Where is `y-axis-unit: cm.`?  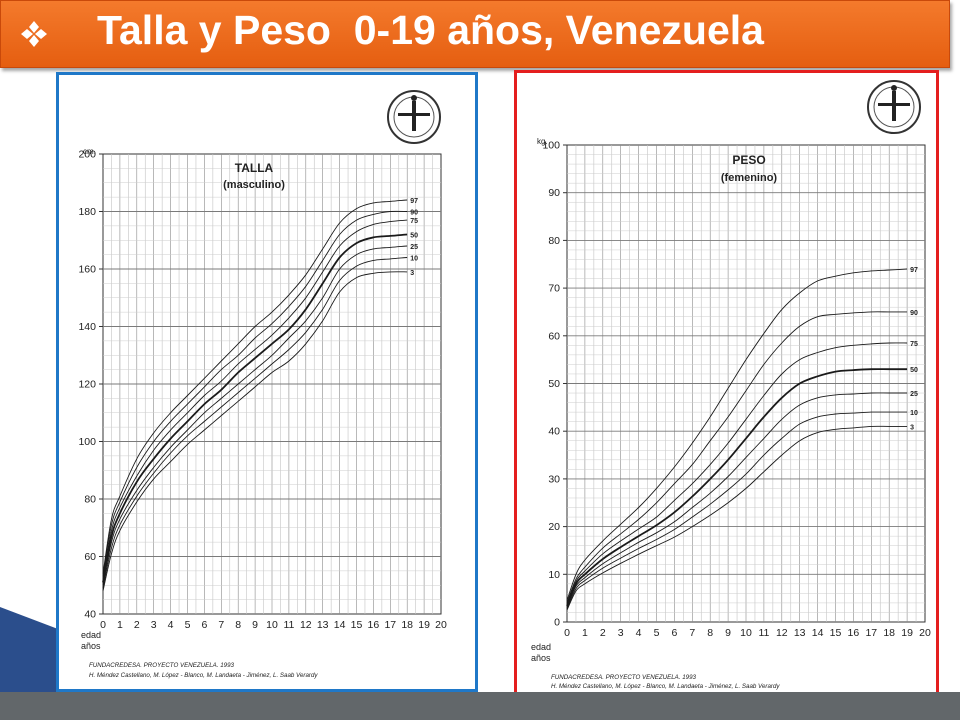 y-axis-unit: cm. is located at coordinates (89, 151).